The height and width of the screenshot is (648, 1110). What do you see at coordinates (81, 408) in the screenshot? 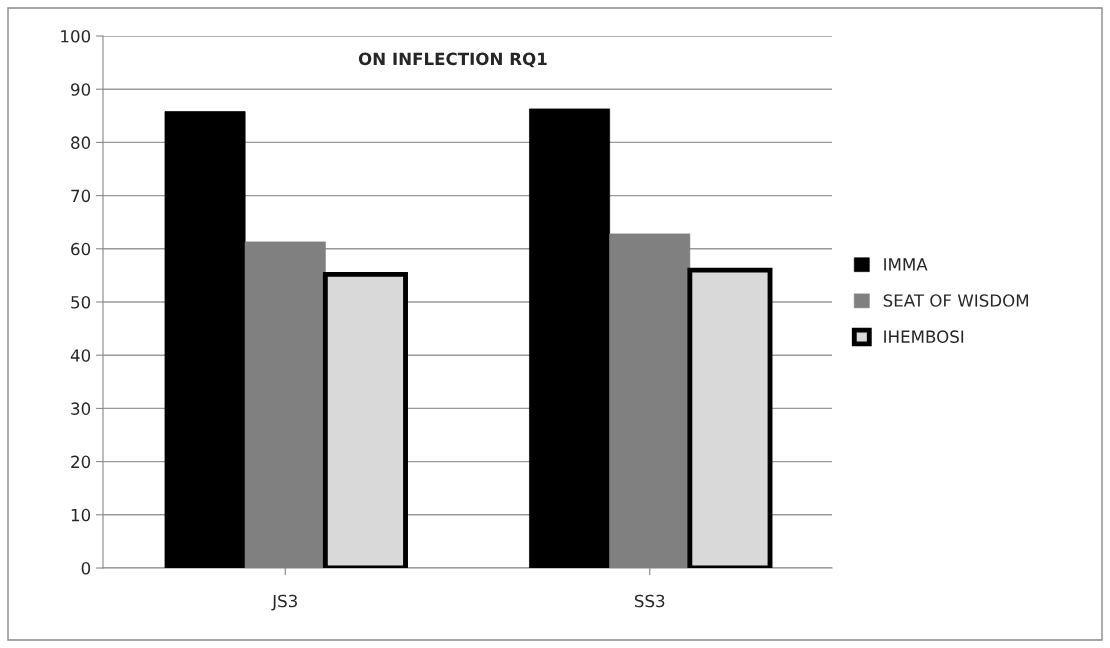
I see `y-tick-label: 30` at bounding box center [81, 408].